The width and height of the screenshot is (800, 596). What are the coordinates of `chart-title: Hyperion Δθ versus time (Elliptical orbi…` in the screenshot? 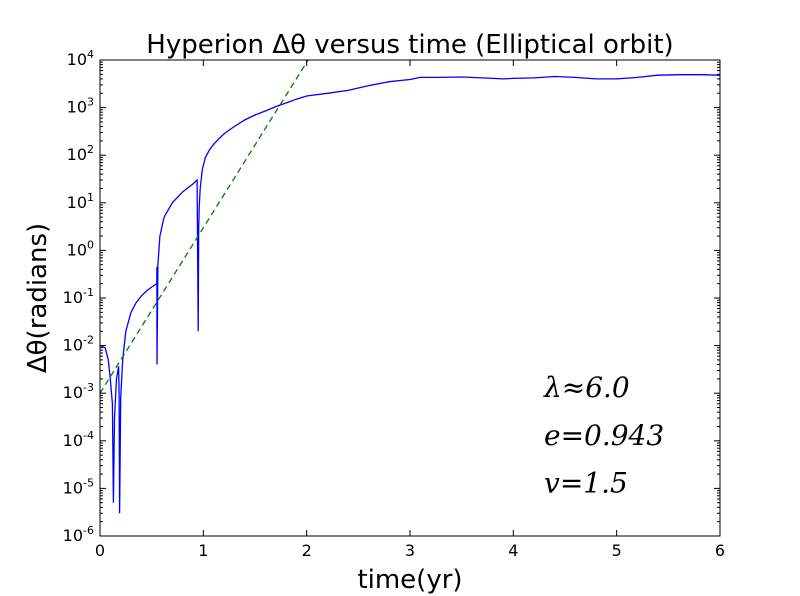 It's located at (409, 45).